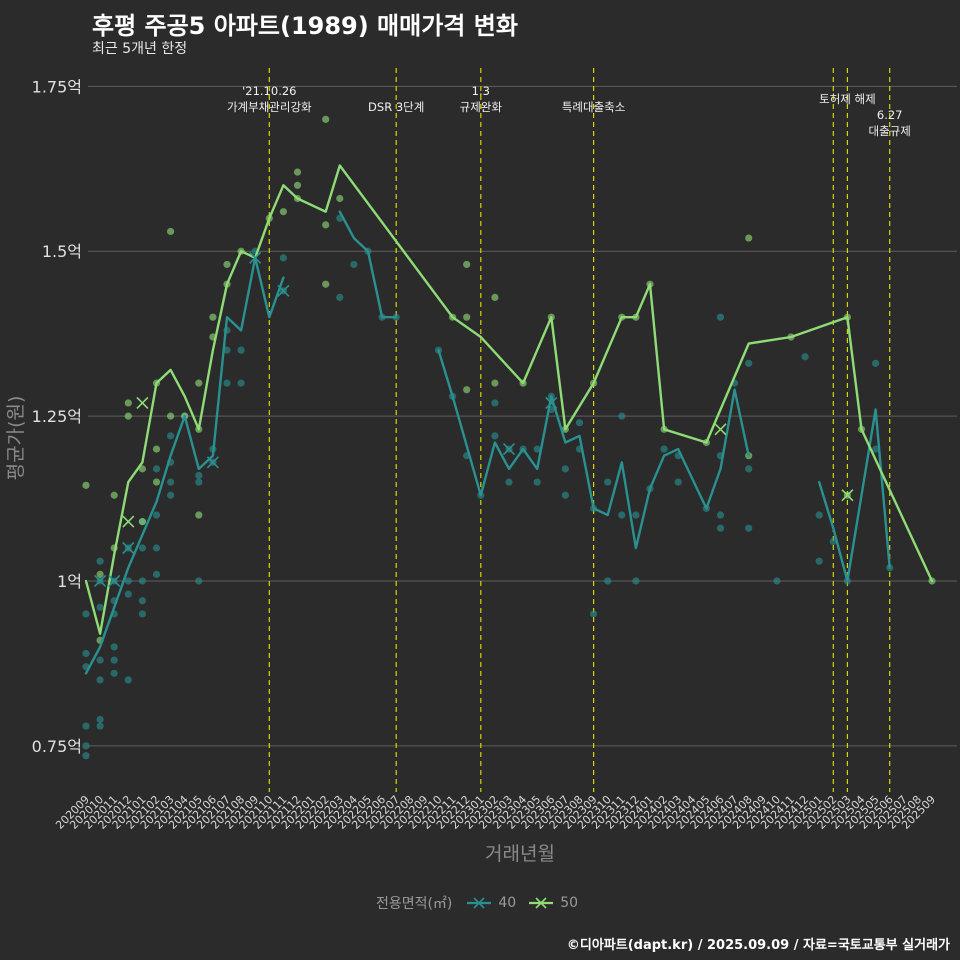 This screenshot has height=960, width=960. What do you see at coordinates (507, 903) in the screenshot?
I see `legend-label-40: 40` at bounding box center [507, 903].